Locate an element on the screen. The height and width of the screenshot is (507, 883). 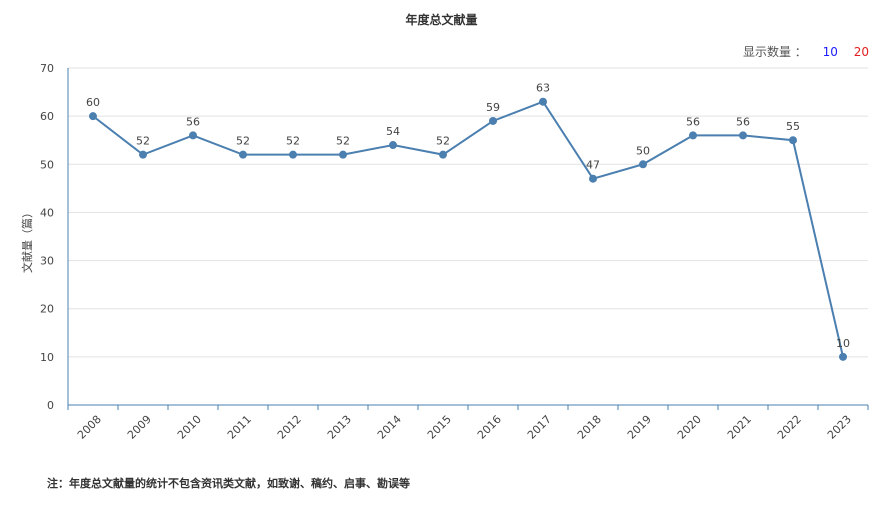
data-label-2023: 10 is located at coordinates (843, 343).